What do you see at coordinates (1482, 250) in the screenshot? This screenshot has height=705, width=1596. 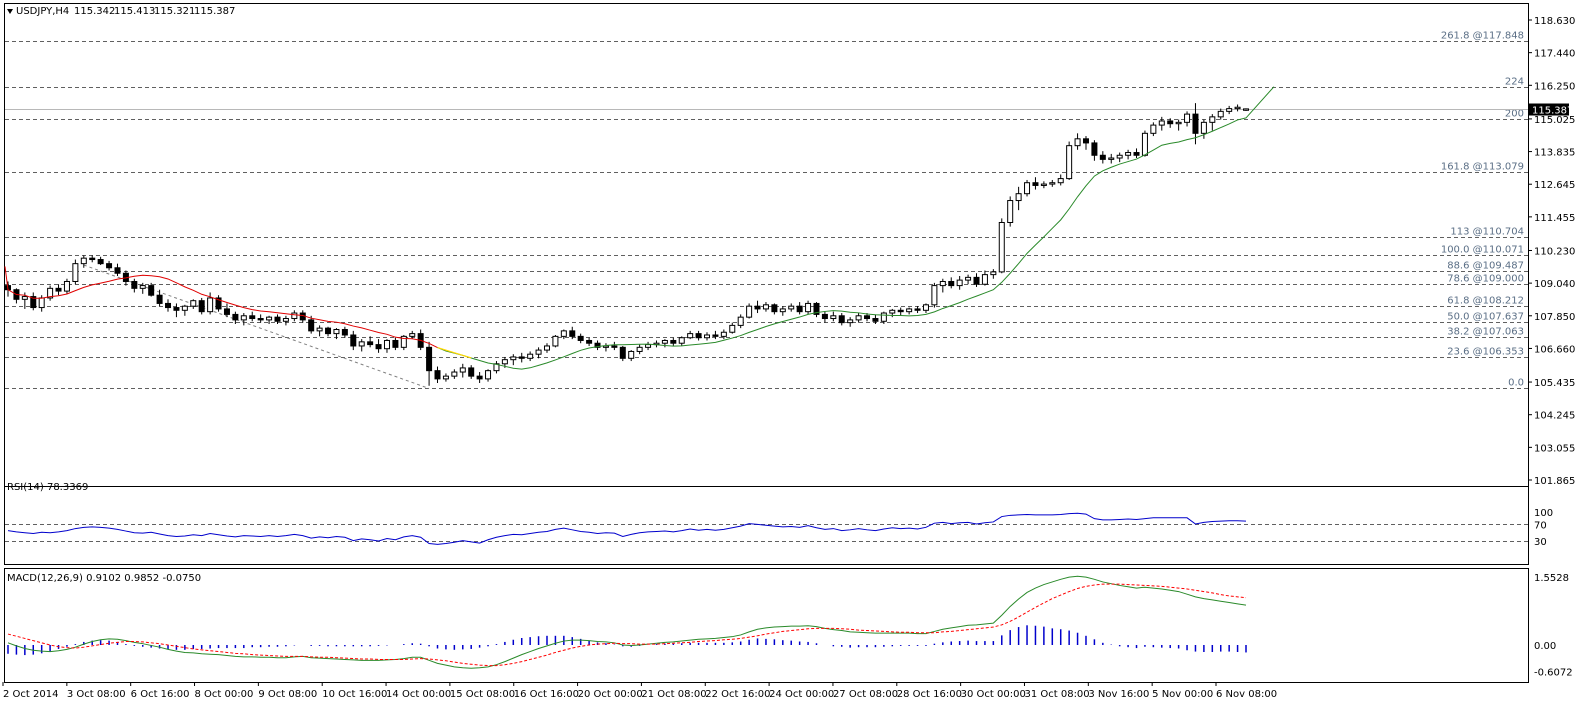 I see `fib-level-label: 100.0 @110.071` at bounding box center [1482, 250].